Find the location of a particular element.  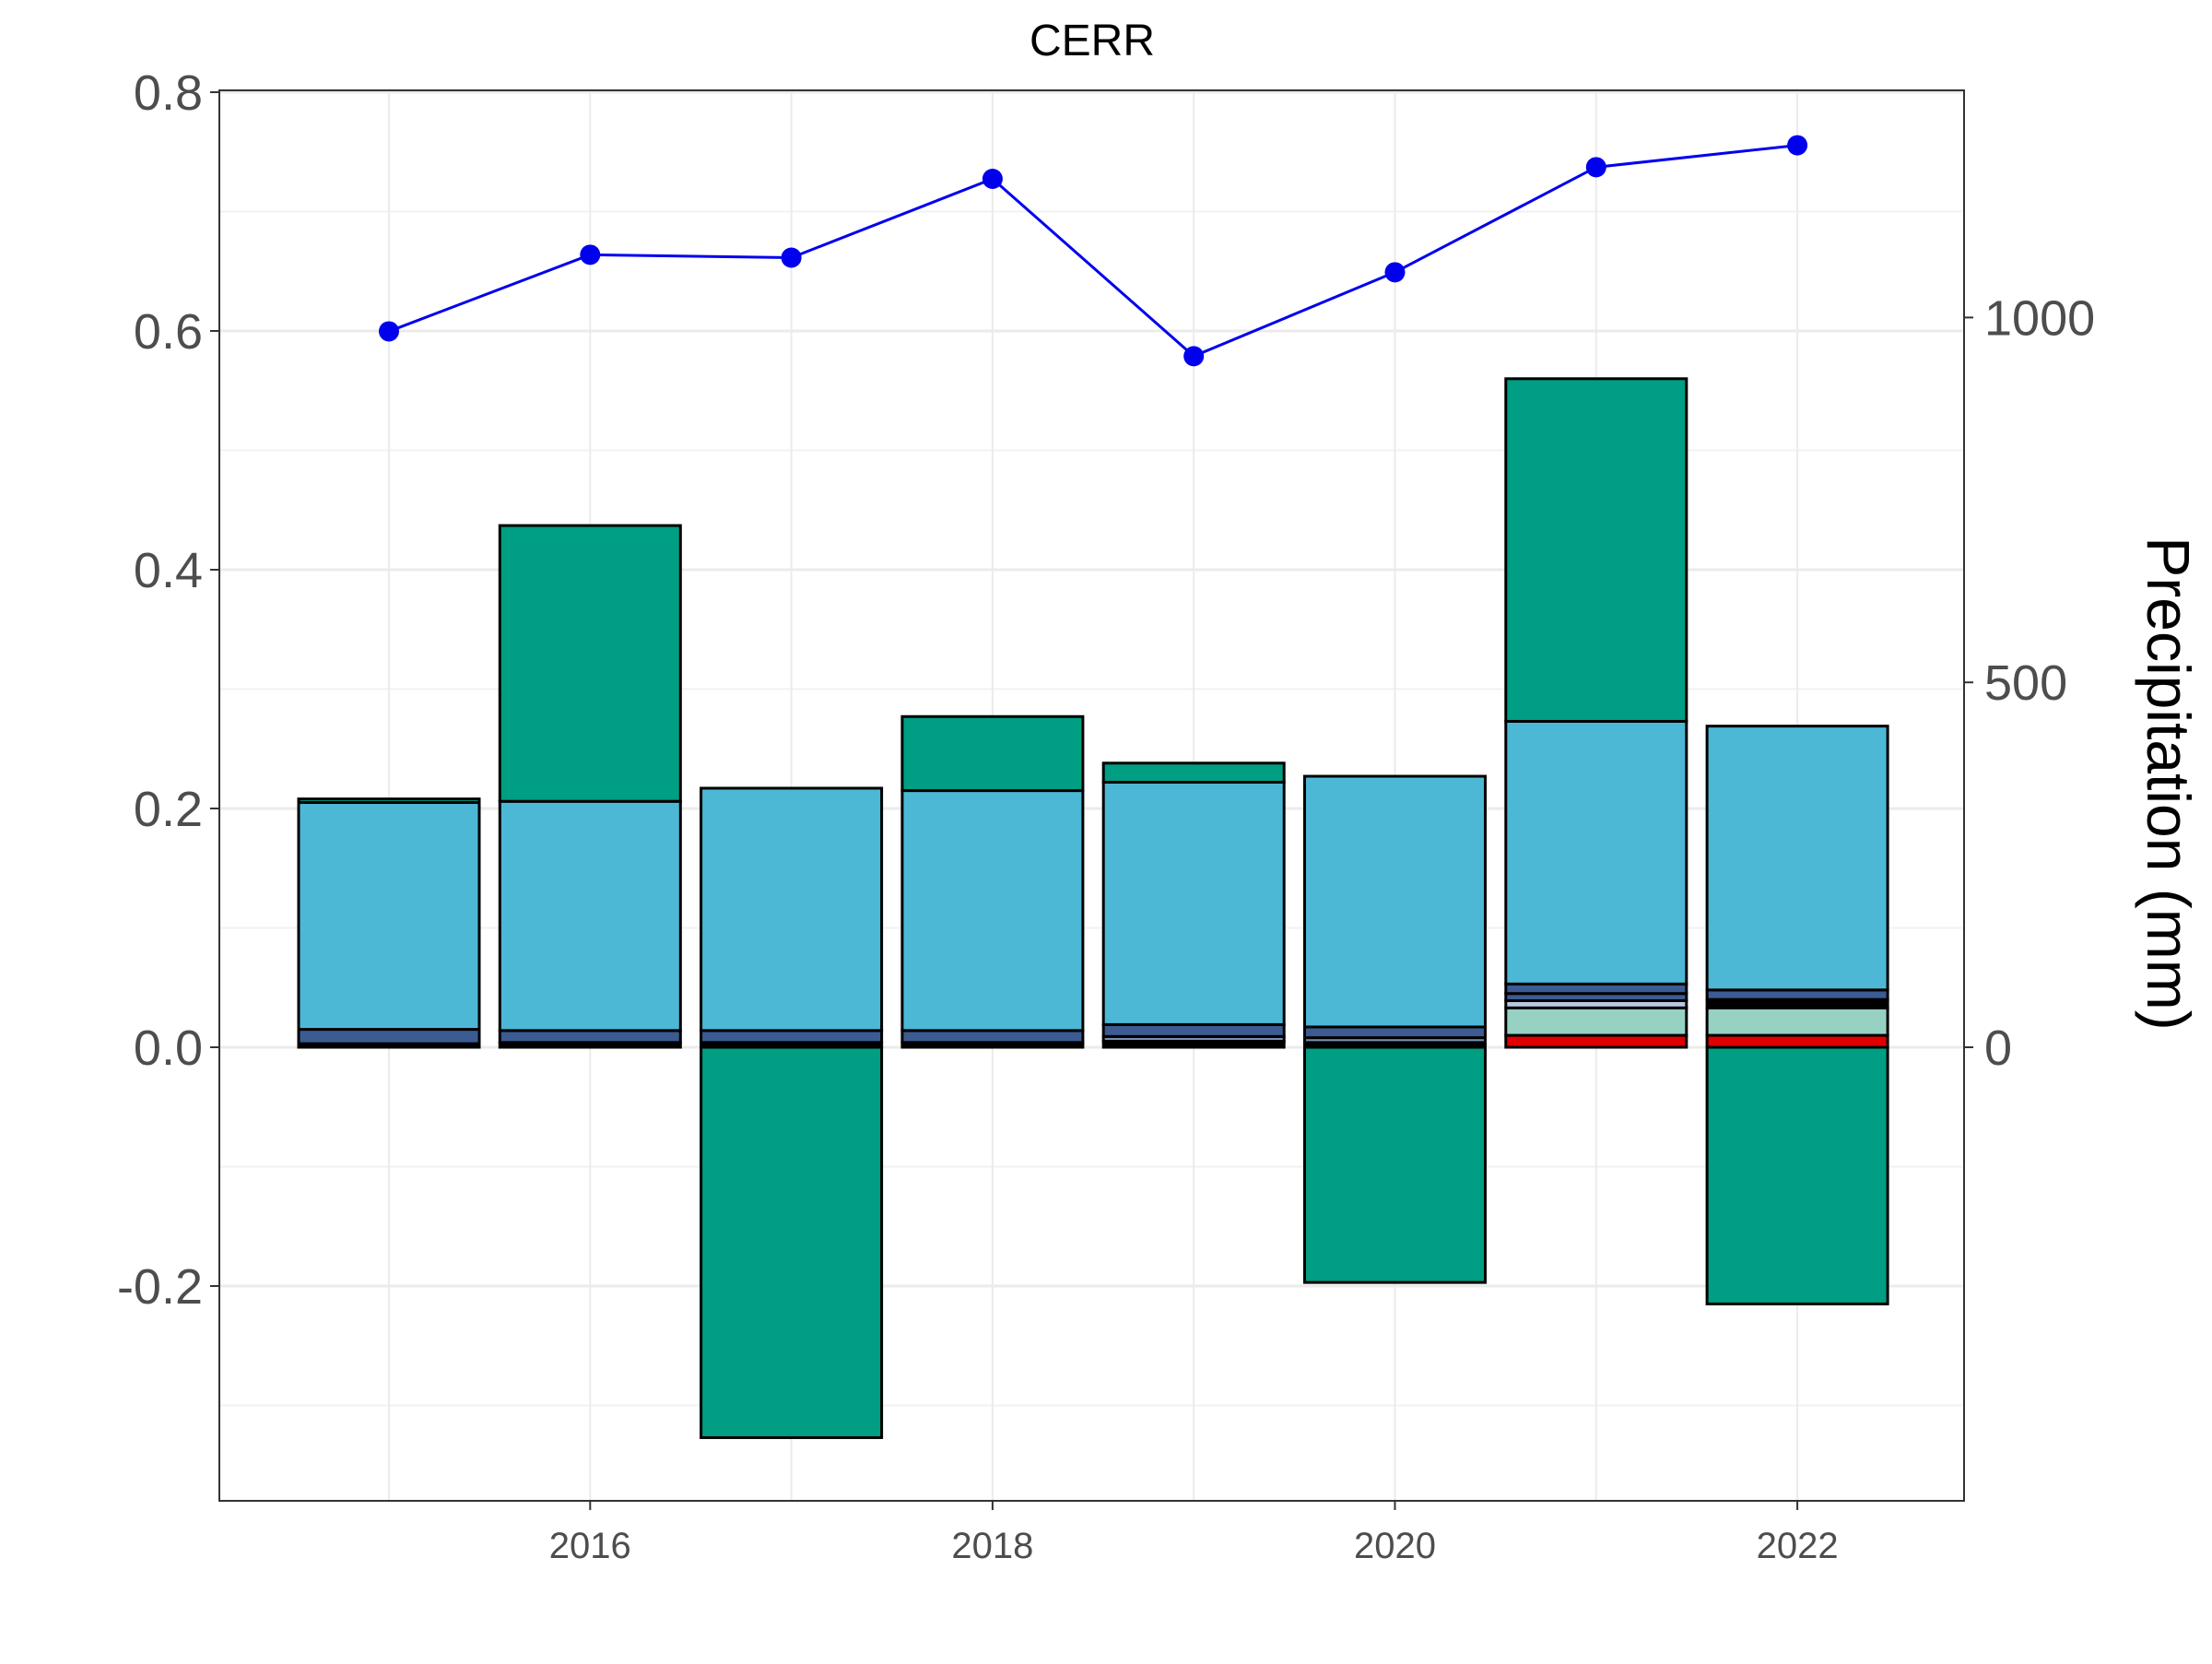

y-tick-label: 0.8 is located at coordinates (168, 93).